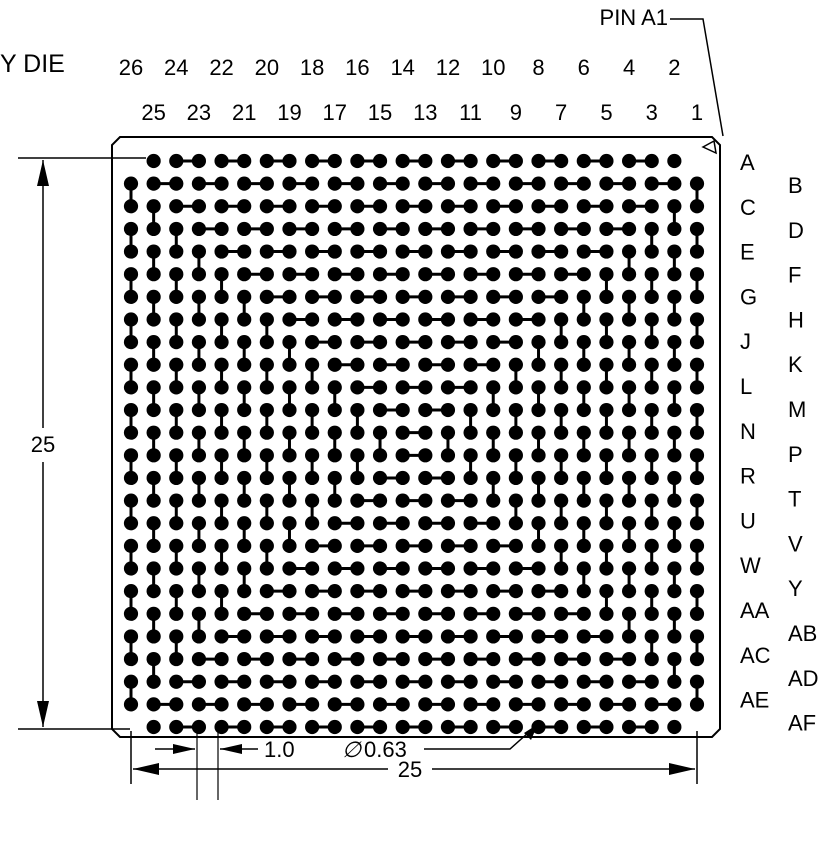 The height and width of the screenshot is (848, 840). I want to click on column-label: 8, so click(538, 67).